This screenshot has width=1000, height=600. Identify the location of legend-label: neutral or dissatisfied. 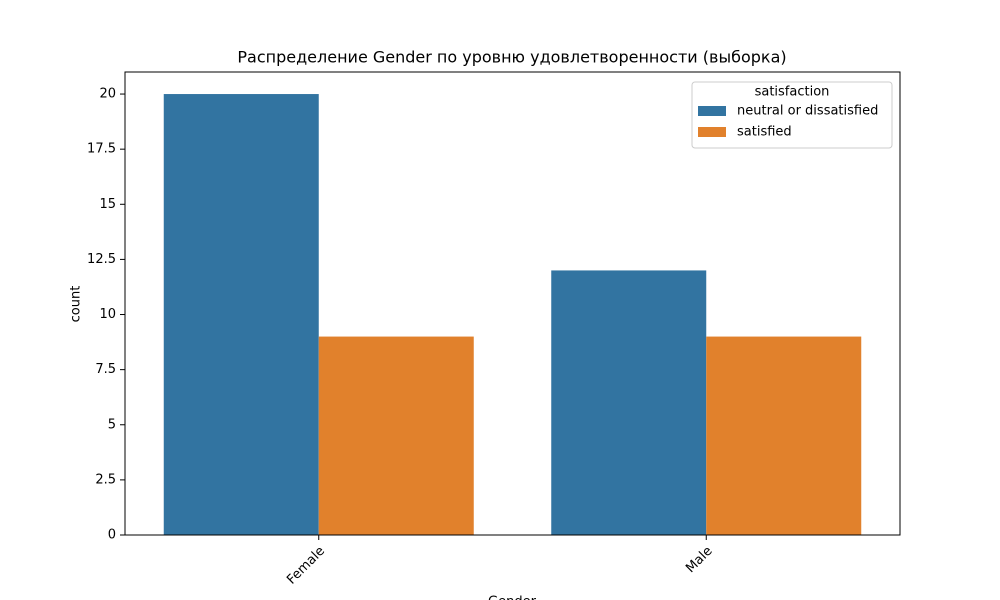
(807, 111).